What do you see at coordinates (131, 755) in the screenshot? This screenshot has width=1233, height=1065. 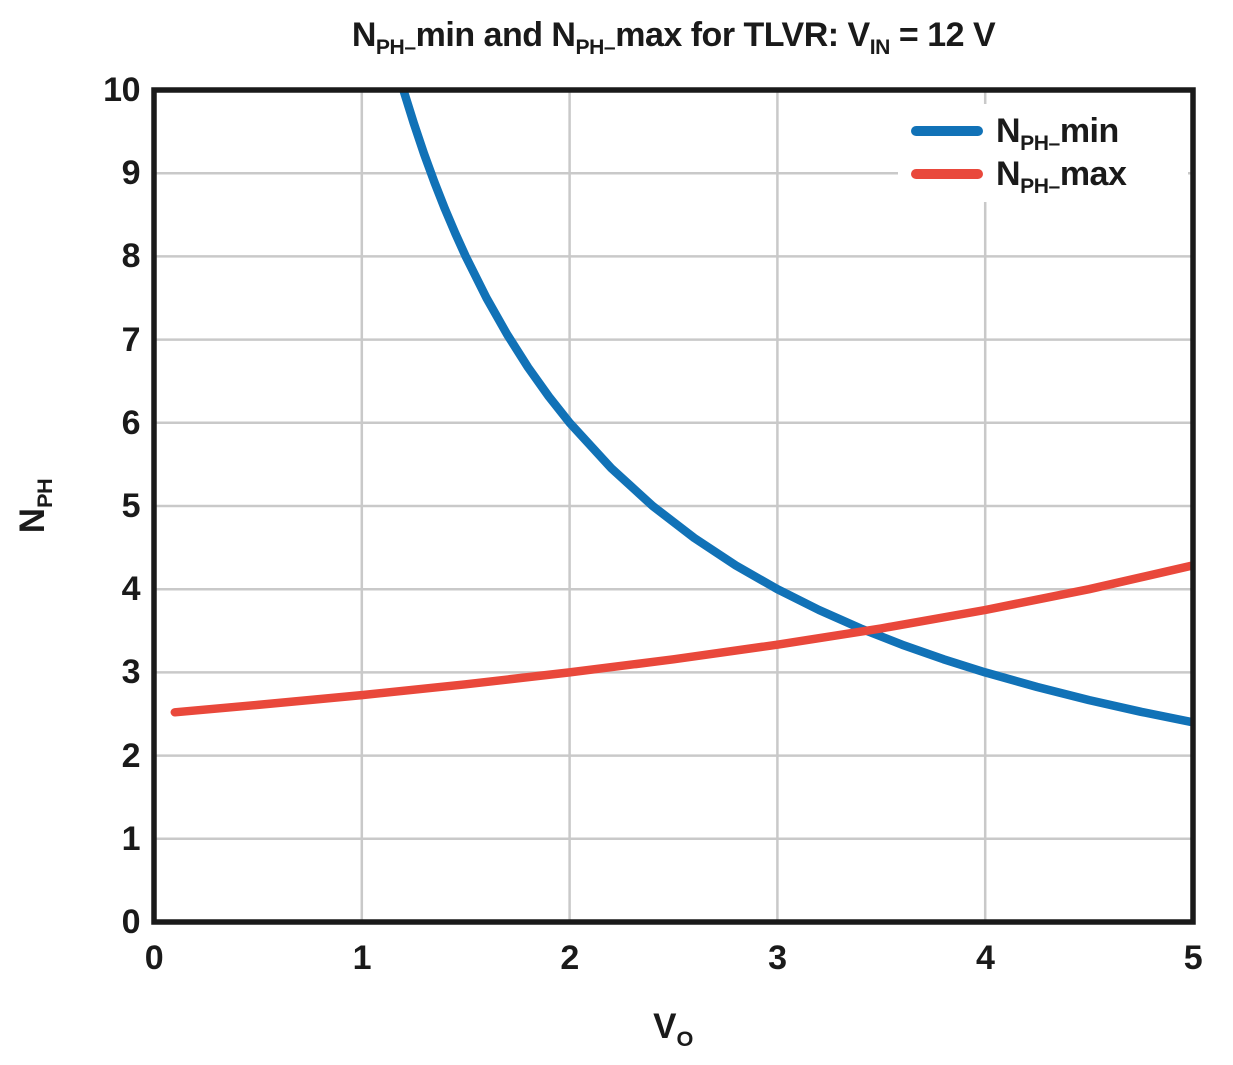 I see `y-tick-label-2: 2` at bounding box center [131, 755].